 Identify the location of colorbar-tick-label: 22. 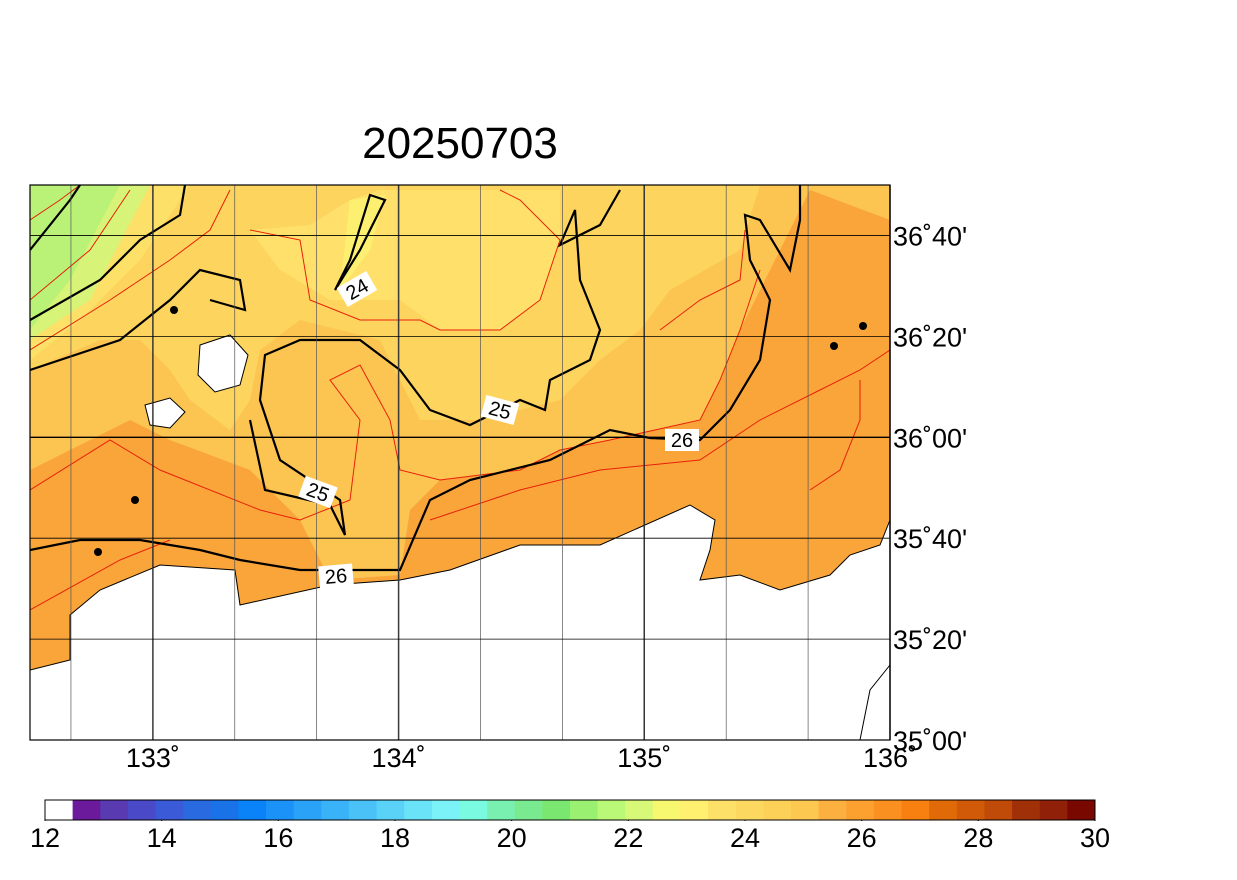
(628, 838).